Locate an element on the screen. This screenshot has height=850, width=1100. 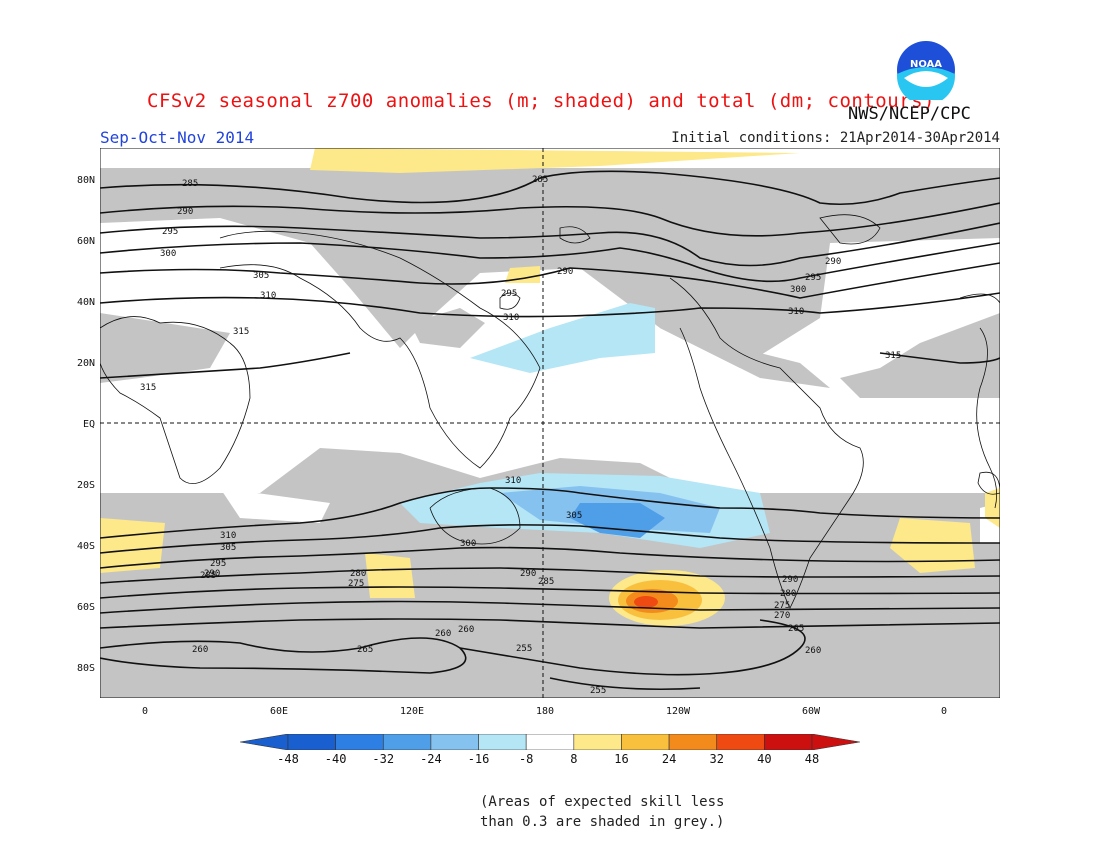
colorbar-tick-label: -40 is located at coordinates (335, 759).